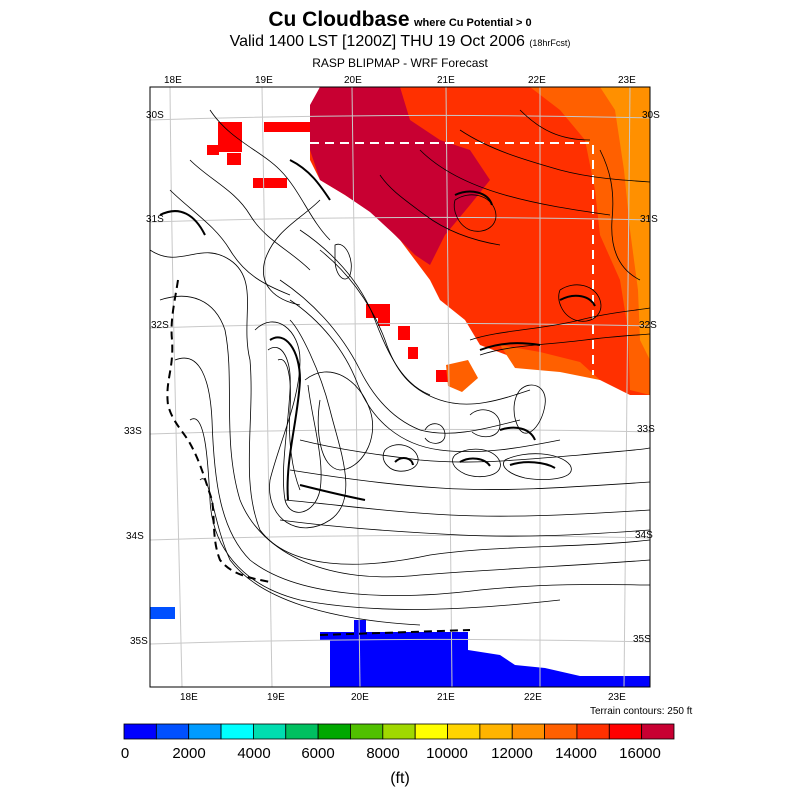 The image size is (800, 800). Describe the element at coordinates (264, 80) in the screenshot. I see `lon-top-label: 19E` at that location.